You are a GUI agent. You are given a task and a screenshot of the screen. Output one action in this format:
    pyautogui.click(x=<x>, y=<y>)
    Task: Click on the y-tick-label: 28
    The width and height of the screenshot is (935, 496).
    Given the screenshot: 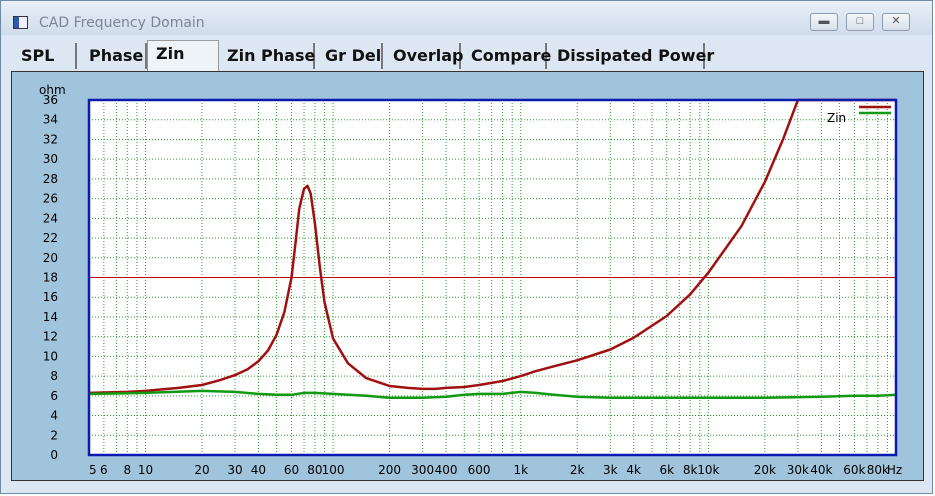 What is the action you would take?
    pyautogui.click(x=50, y=179)
    